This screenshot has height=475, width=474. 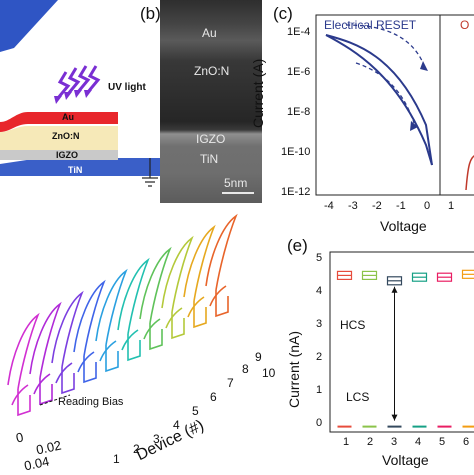 I want to click on e-ytick-5: 5, so click(x=319, y=258).